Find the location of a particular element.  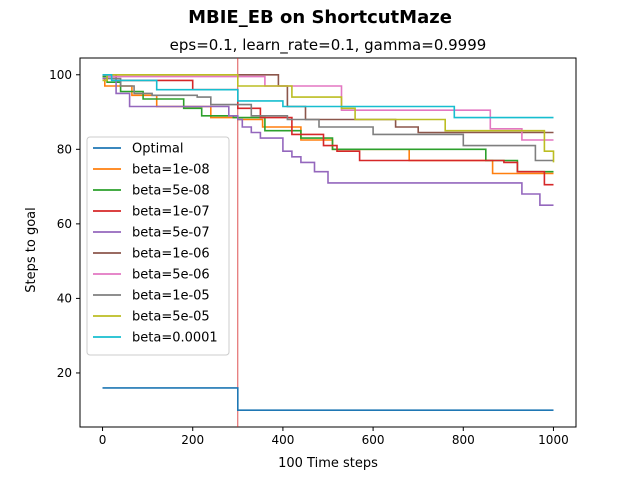

x-tick-label: 1000 is located at coordinates (553, 440).